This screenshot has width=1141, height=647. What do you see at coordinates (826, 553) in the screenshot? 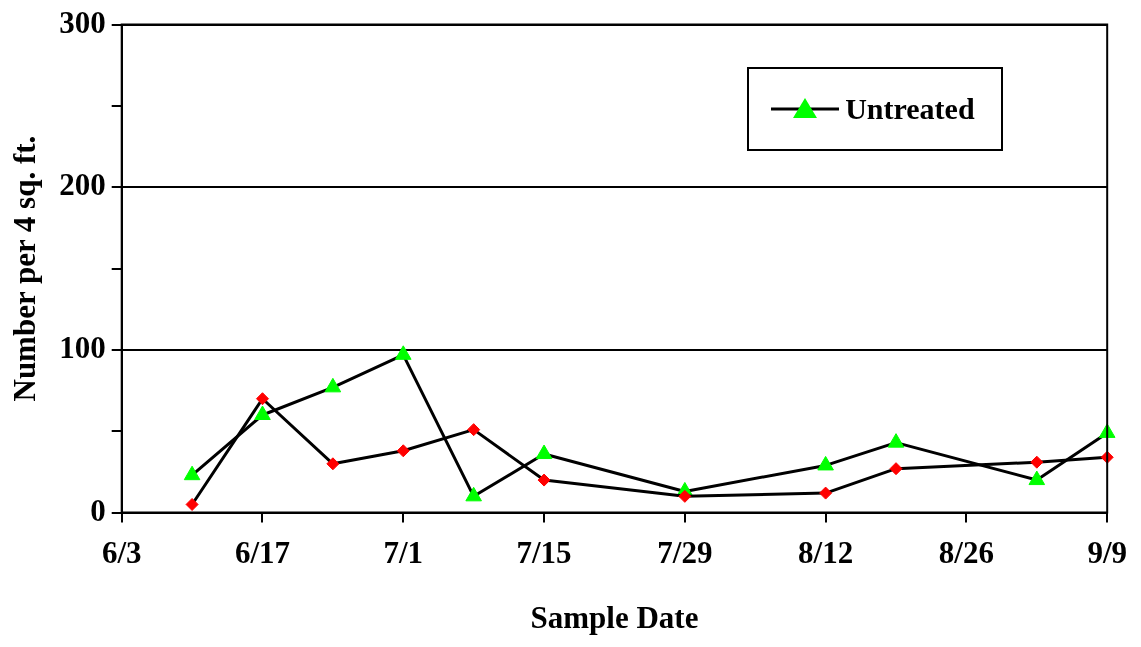
I see `x-tick-label: 8/12` at bounding box center [826, 553].